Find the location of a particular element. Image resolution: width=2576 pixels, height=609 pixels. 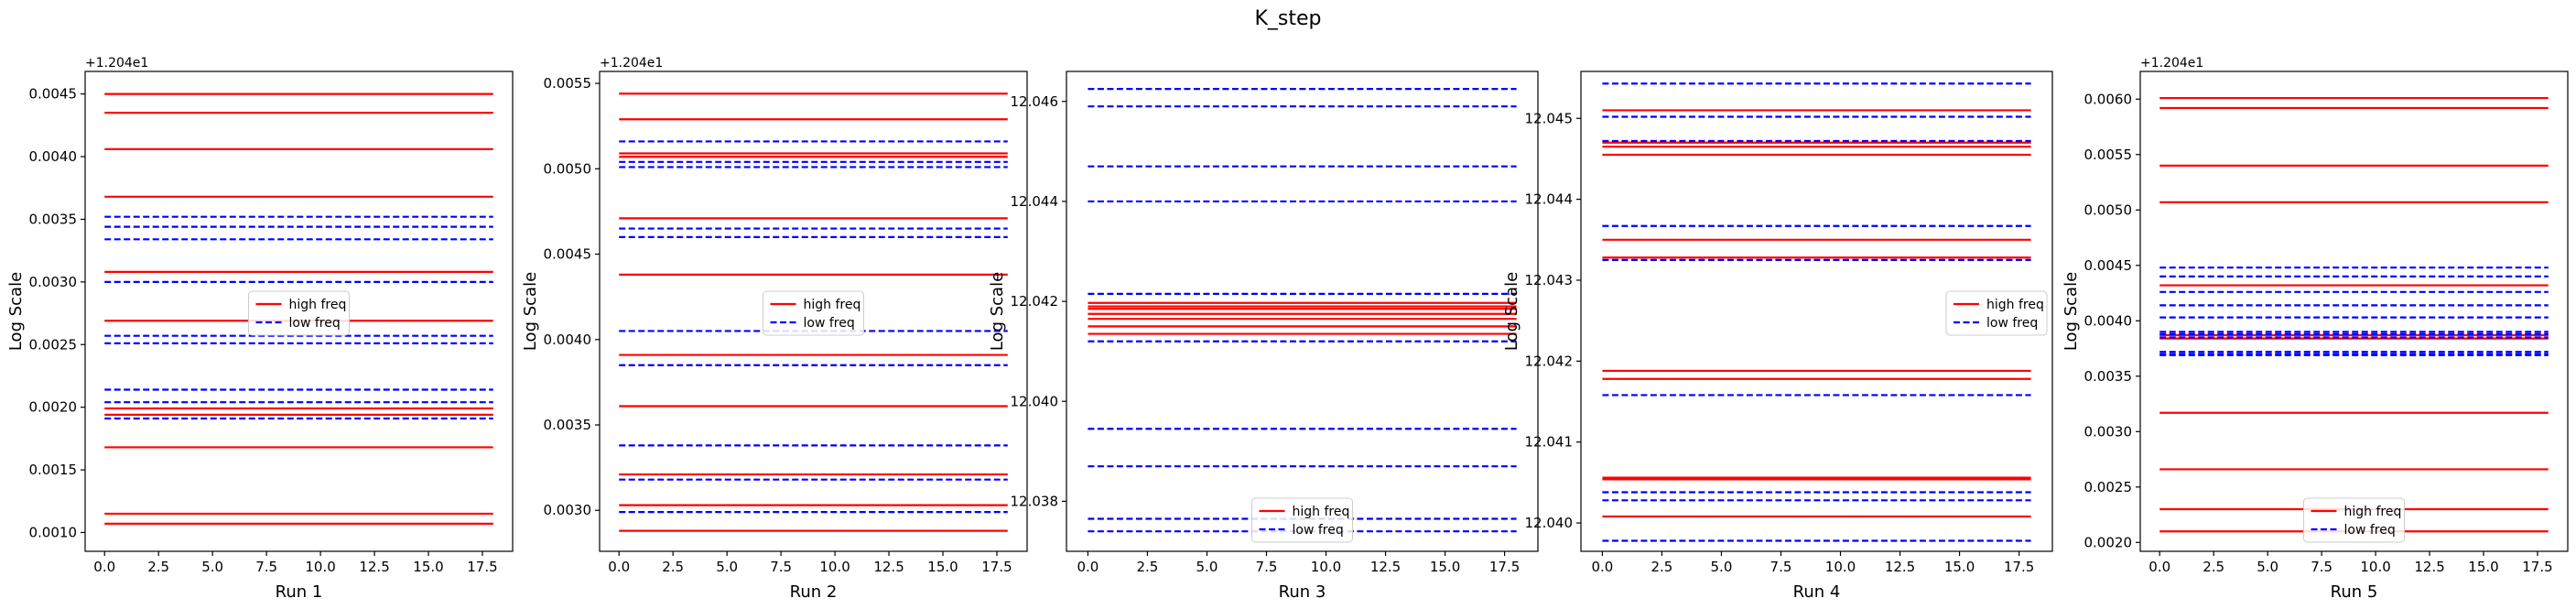

y-tick-label: 12.042 is located at coordinates (1035, 302).